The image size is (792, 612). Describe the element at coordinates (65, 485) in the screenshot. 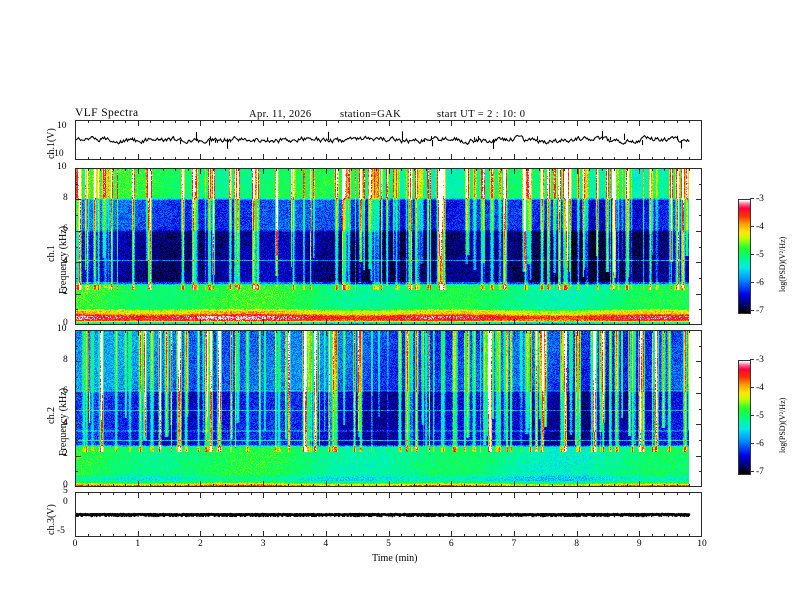

I see `ch2-freq-tick-0: 0` at that location.